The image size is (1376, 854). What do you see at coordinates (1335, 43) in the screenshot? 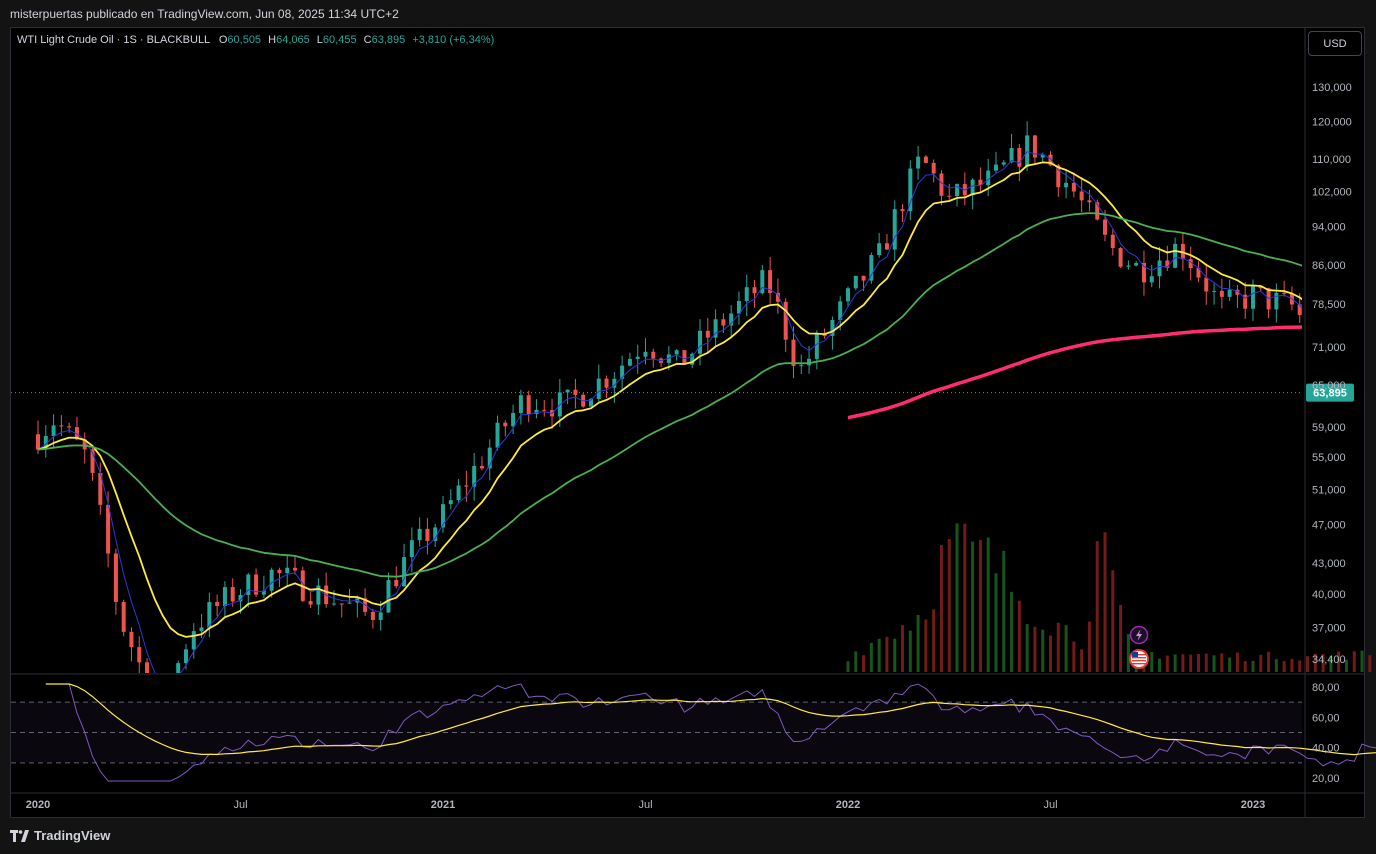
I see `currency-button: USD` at bounding box center [1335, 43].